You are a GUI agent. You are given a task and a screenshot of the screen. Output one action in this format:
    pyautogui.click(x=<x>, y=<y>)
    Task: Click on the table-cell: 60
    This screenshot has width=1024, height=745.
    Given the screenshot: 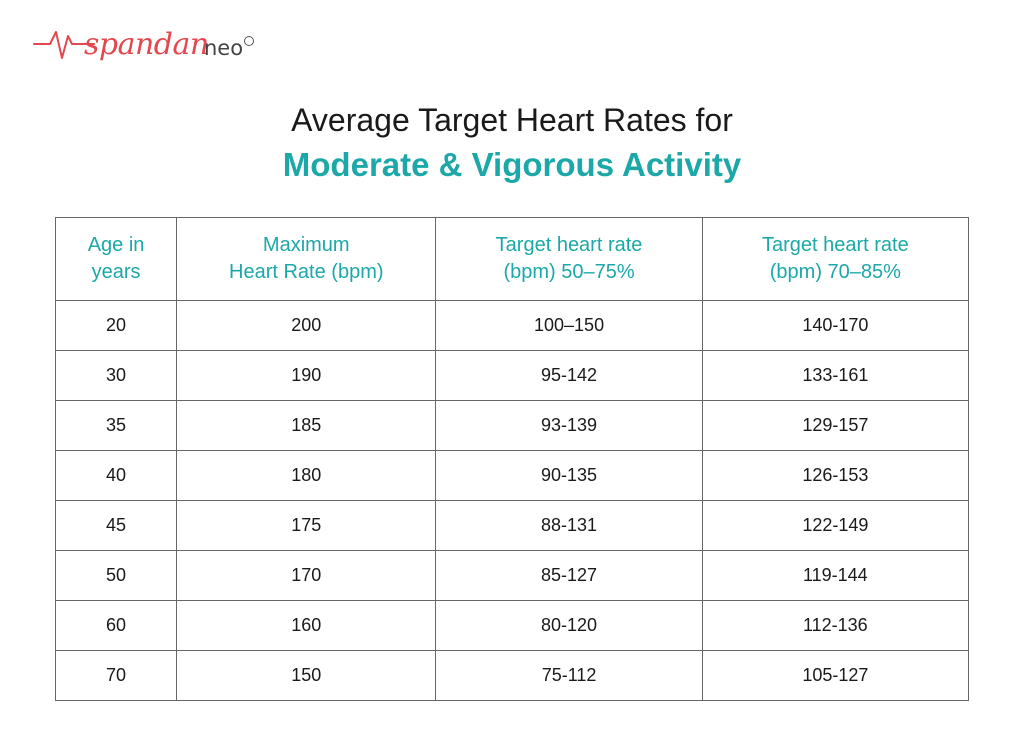 What is the action you would take?
    pyautogui.click(x=116, y=625)
    